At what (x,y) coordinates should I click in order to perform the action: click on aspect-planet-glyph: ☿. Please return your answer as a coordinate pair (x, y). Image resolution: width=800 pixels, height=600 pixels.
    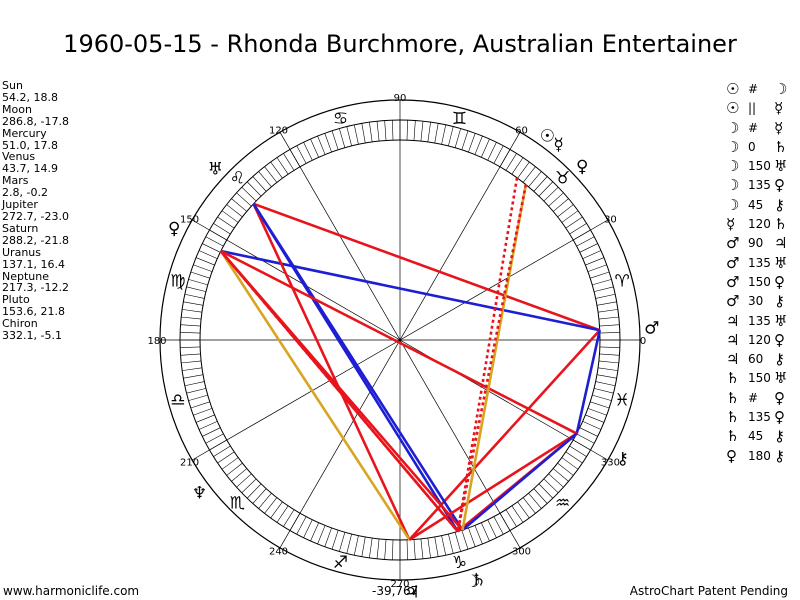
    Looking at the image, I should click on (731, 224).